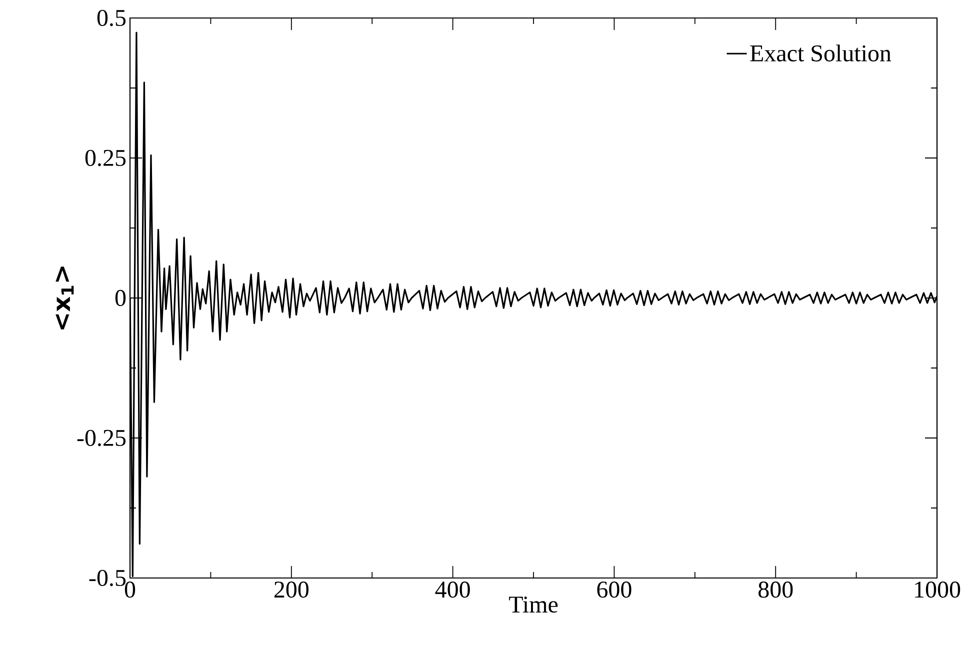 Image resolution: width=974 pixels, height=649 pixels. What do you see at coordinates (291, 590) in the screenshot?
I see `x-tick-label: 200` at bounding box center [291, 590].